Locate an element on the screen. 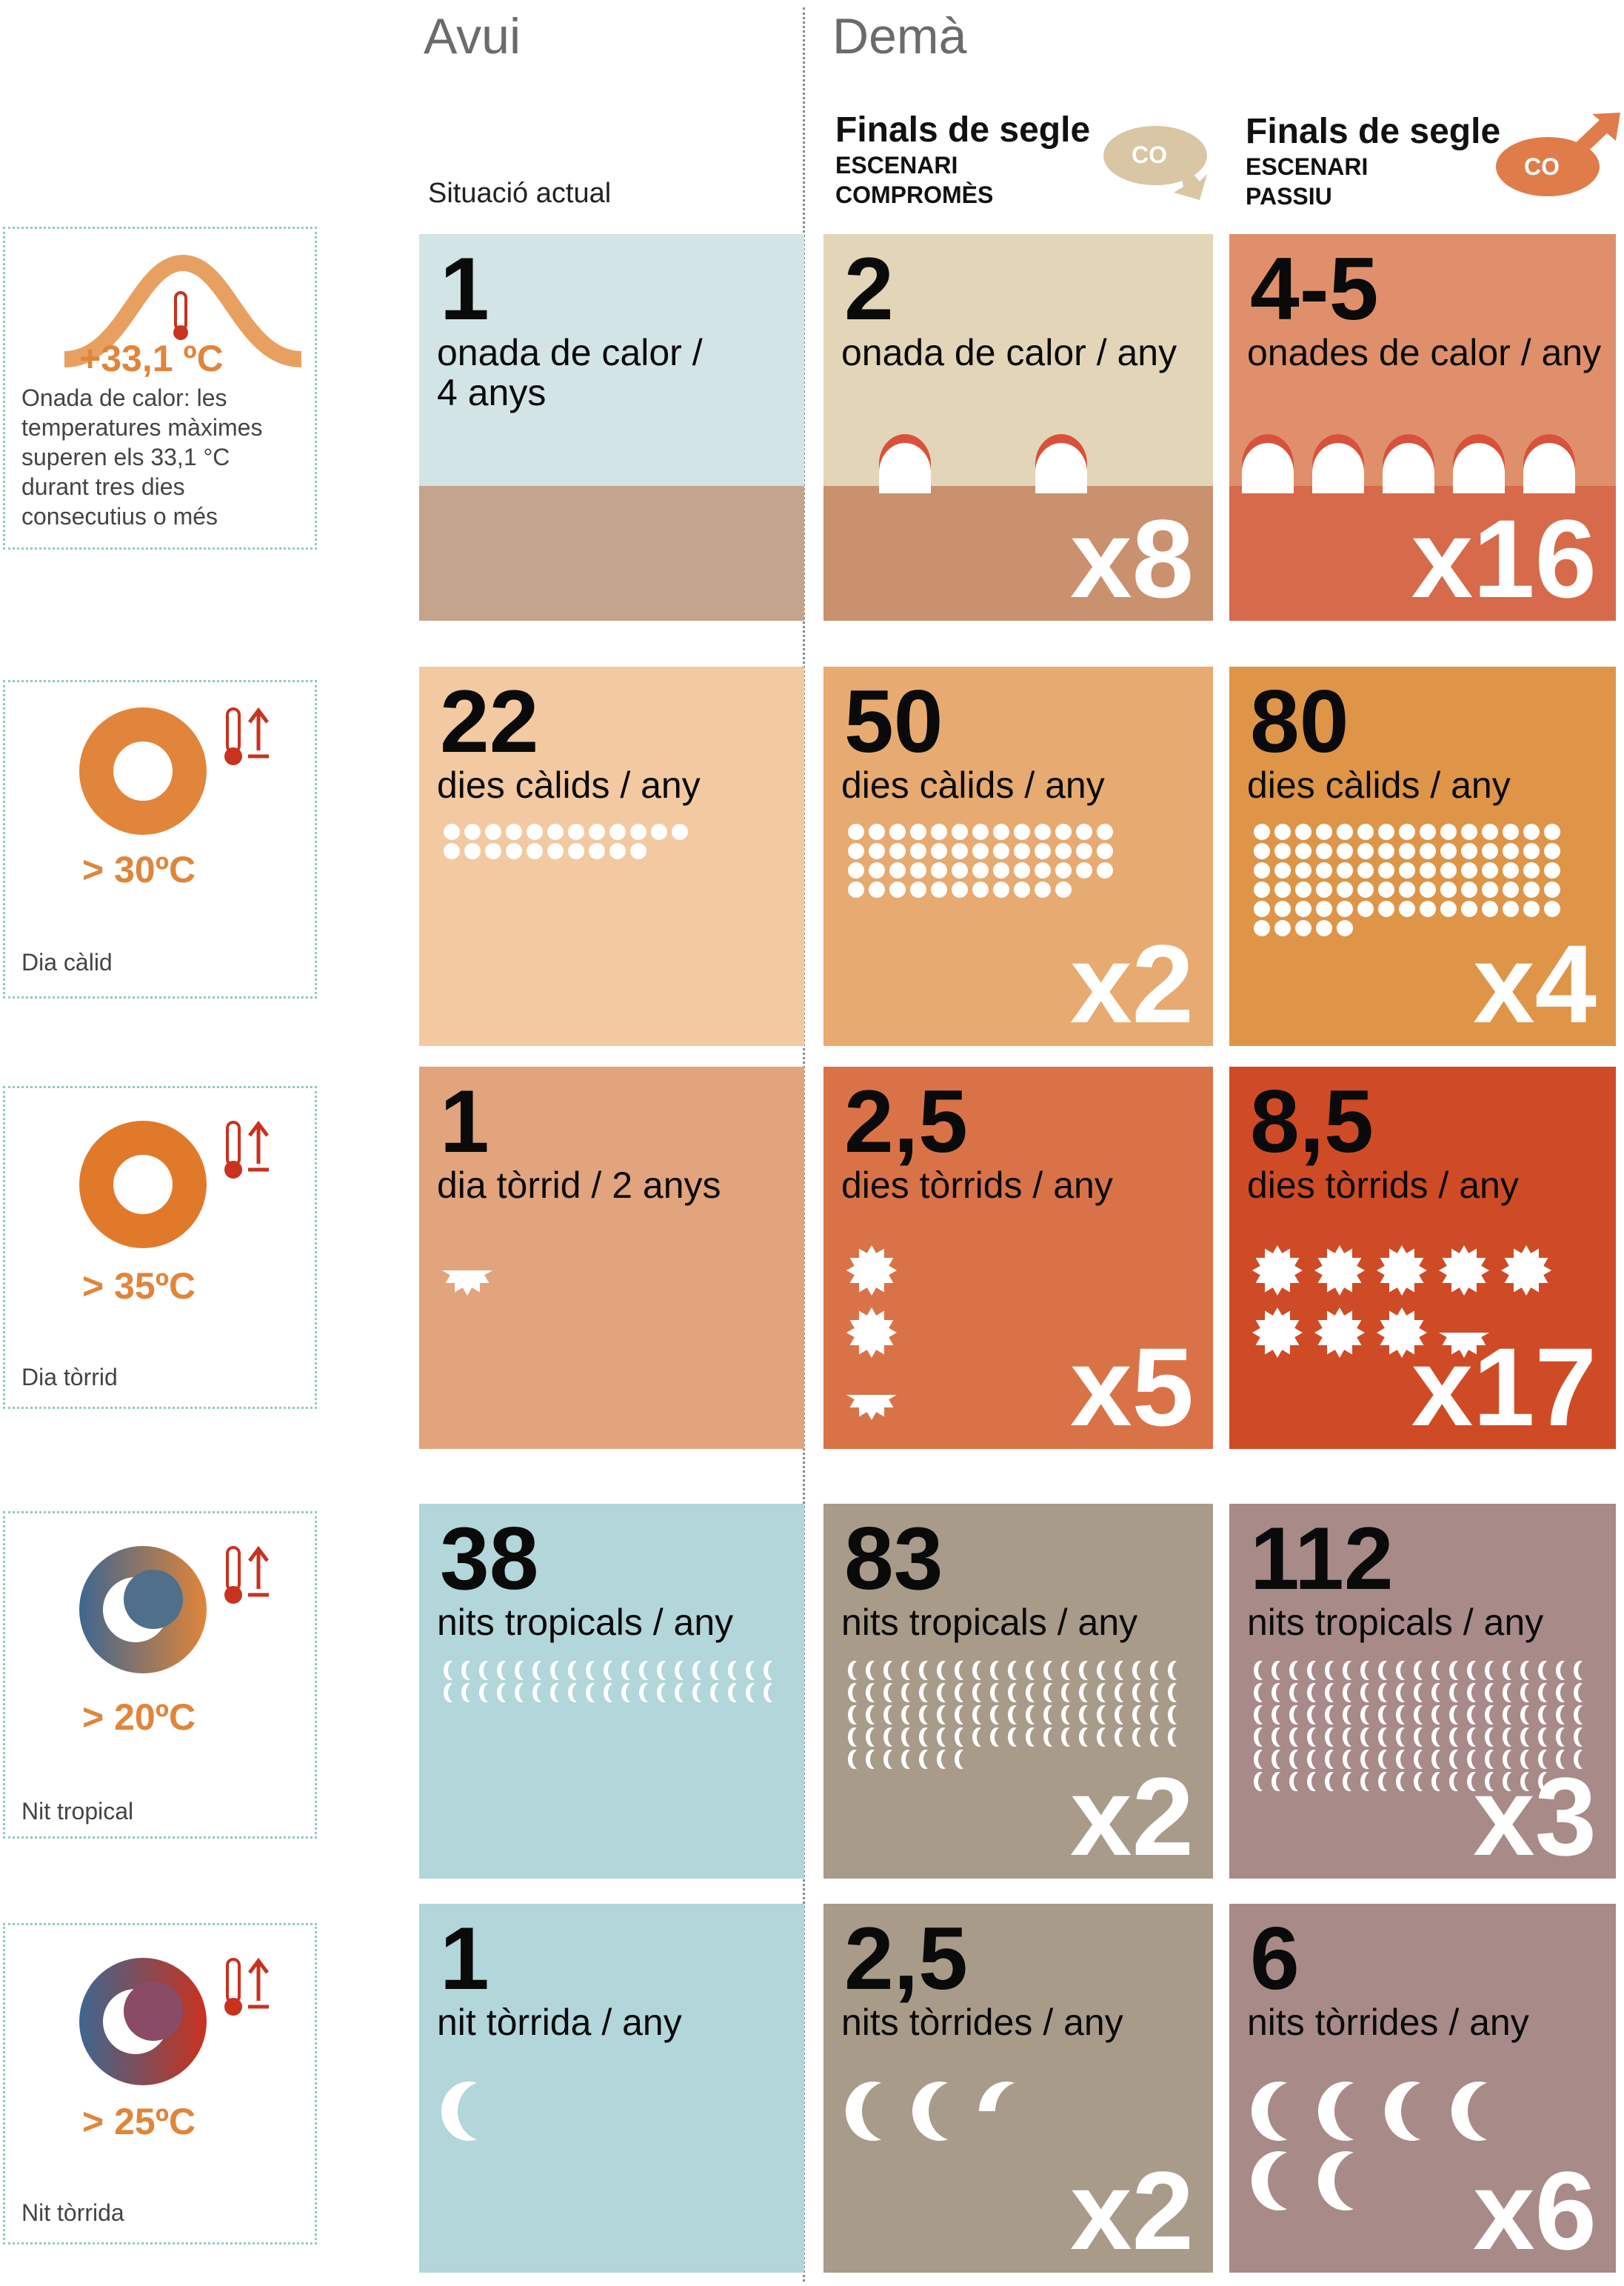  ground-band is located at coordinates (611, 553).